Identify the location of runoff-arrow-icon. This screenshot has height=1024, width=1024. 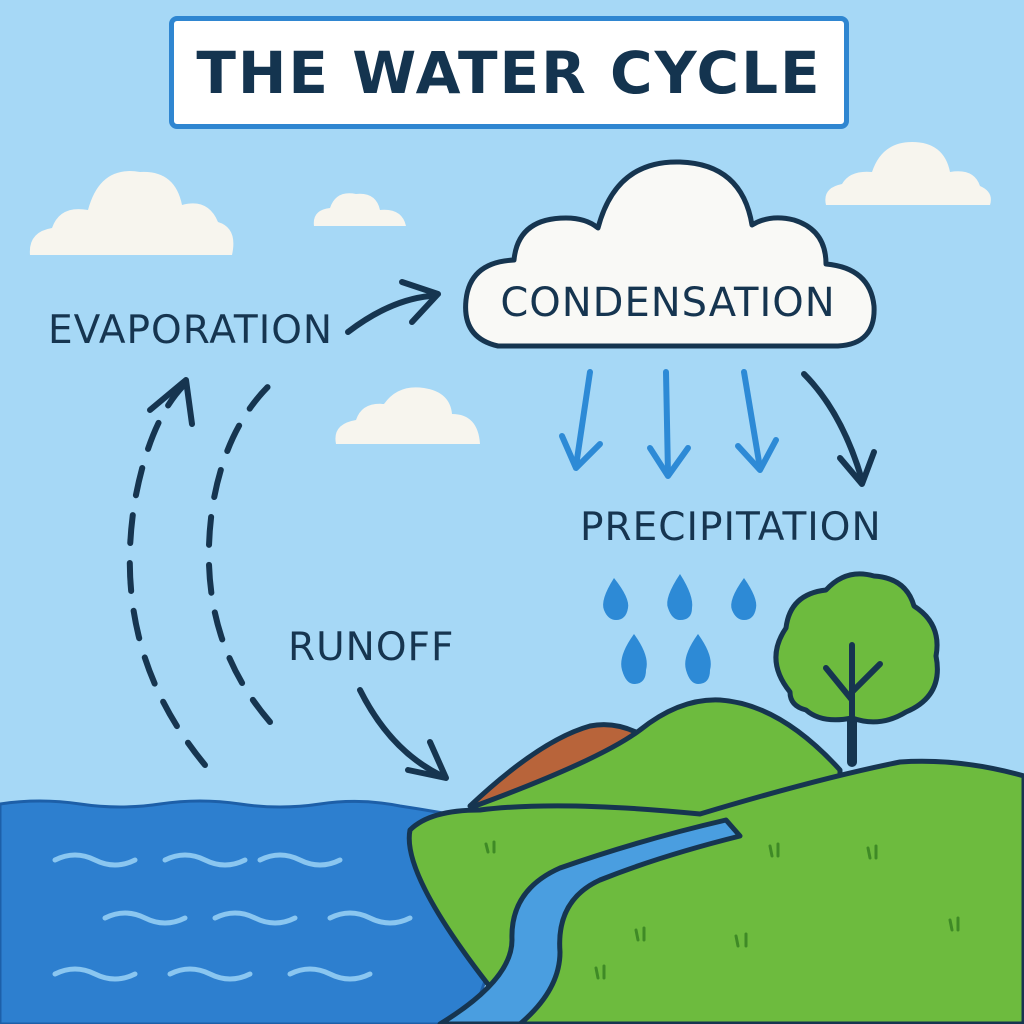
(400, 732).